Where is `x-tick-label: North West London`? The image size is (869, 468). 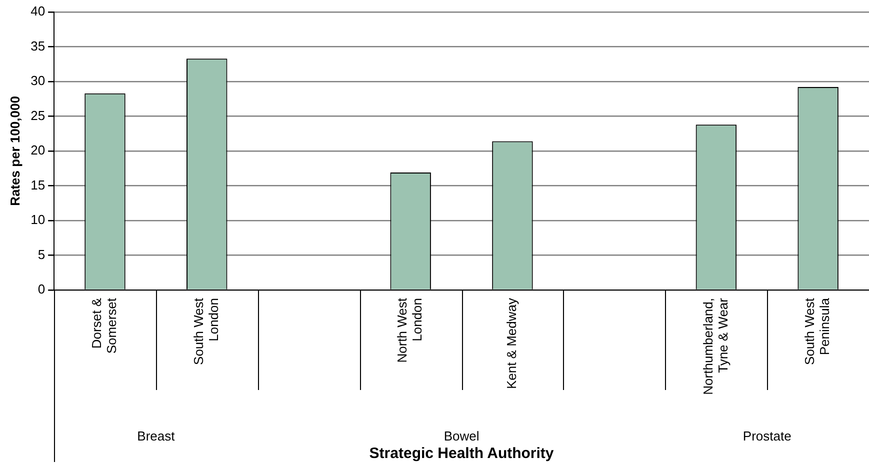 x-tick-label: North West London is located at coordinates (409, 330).